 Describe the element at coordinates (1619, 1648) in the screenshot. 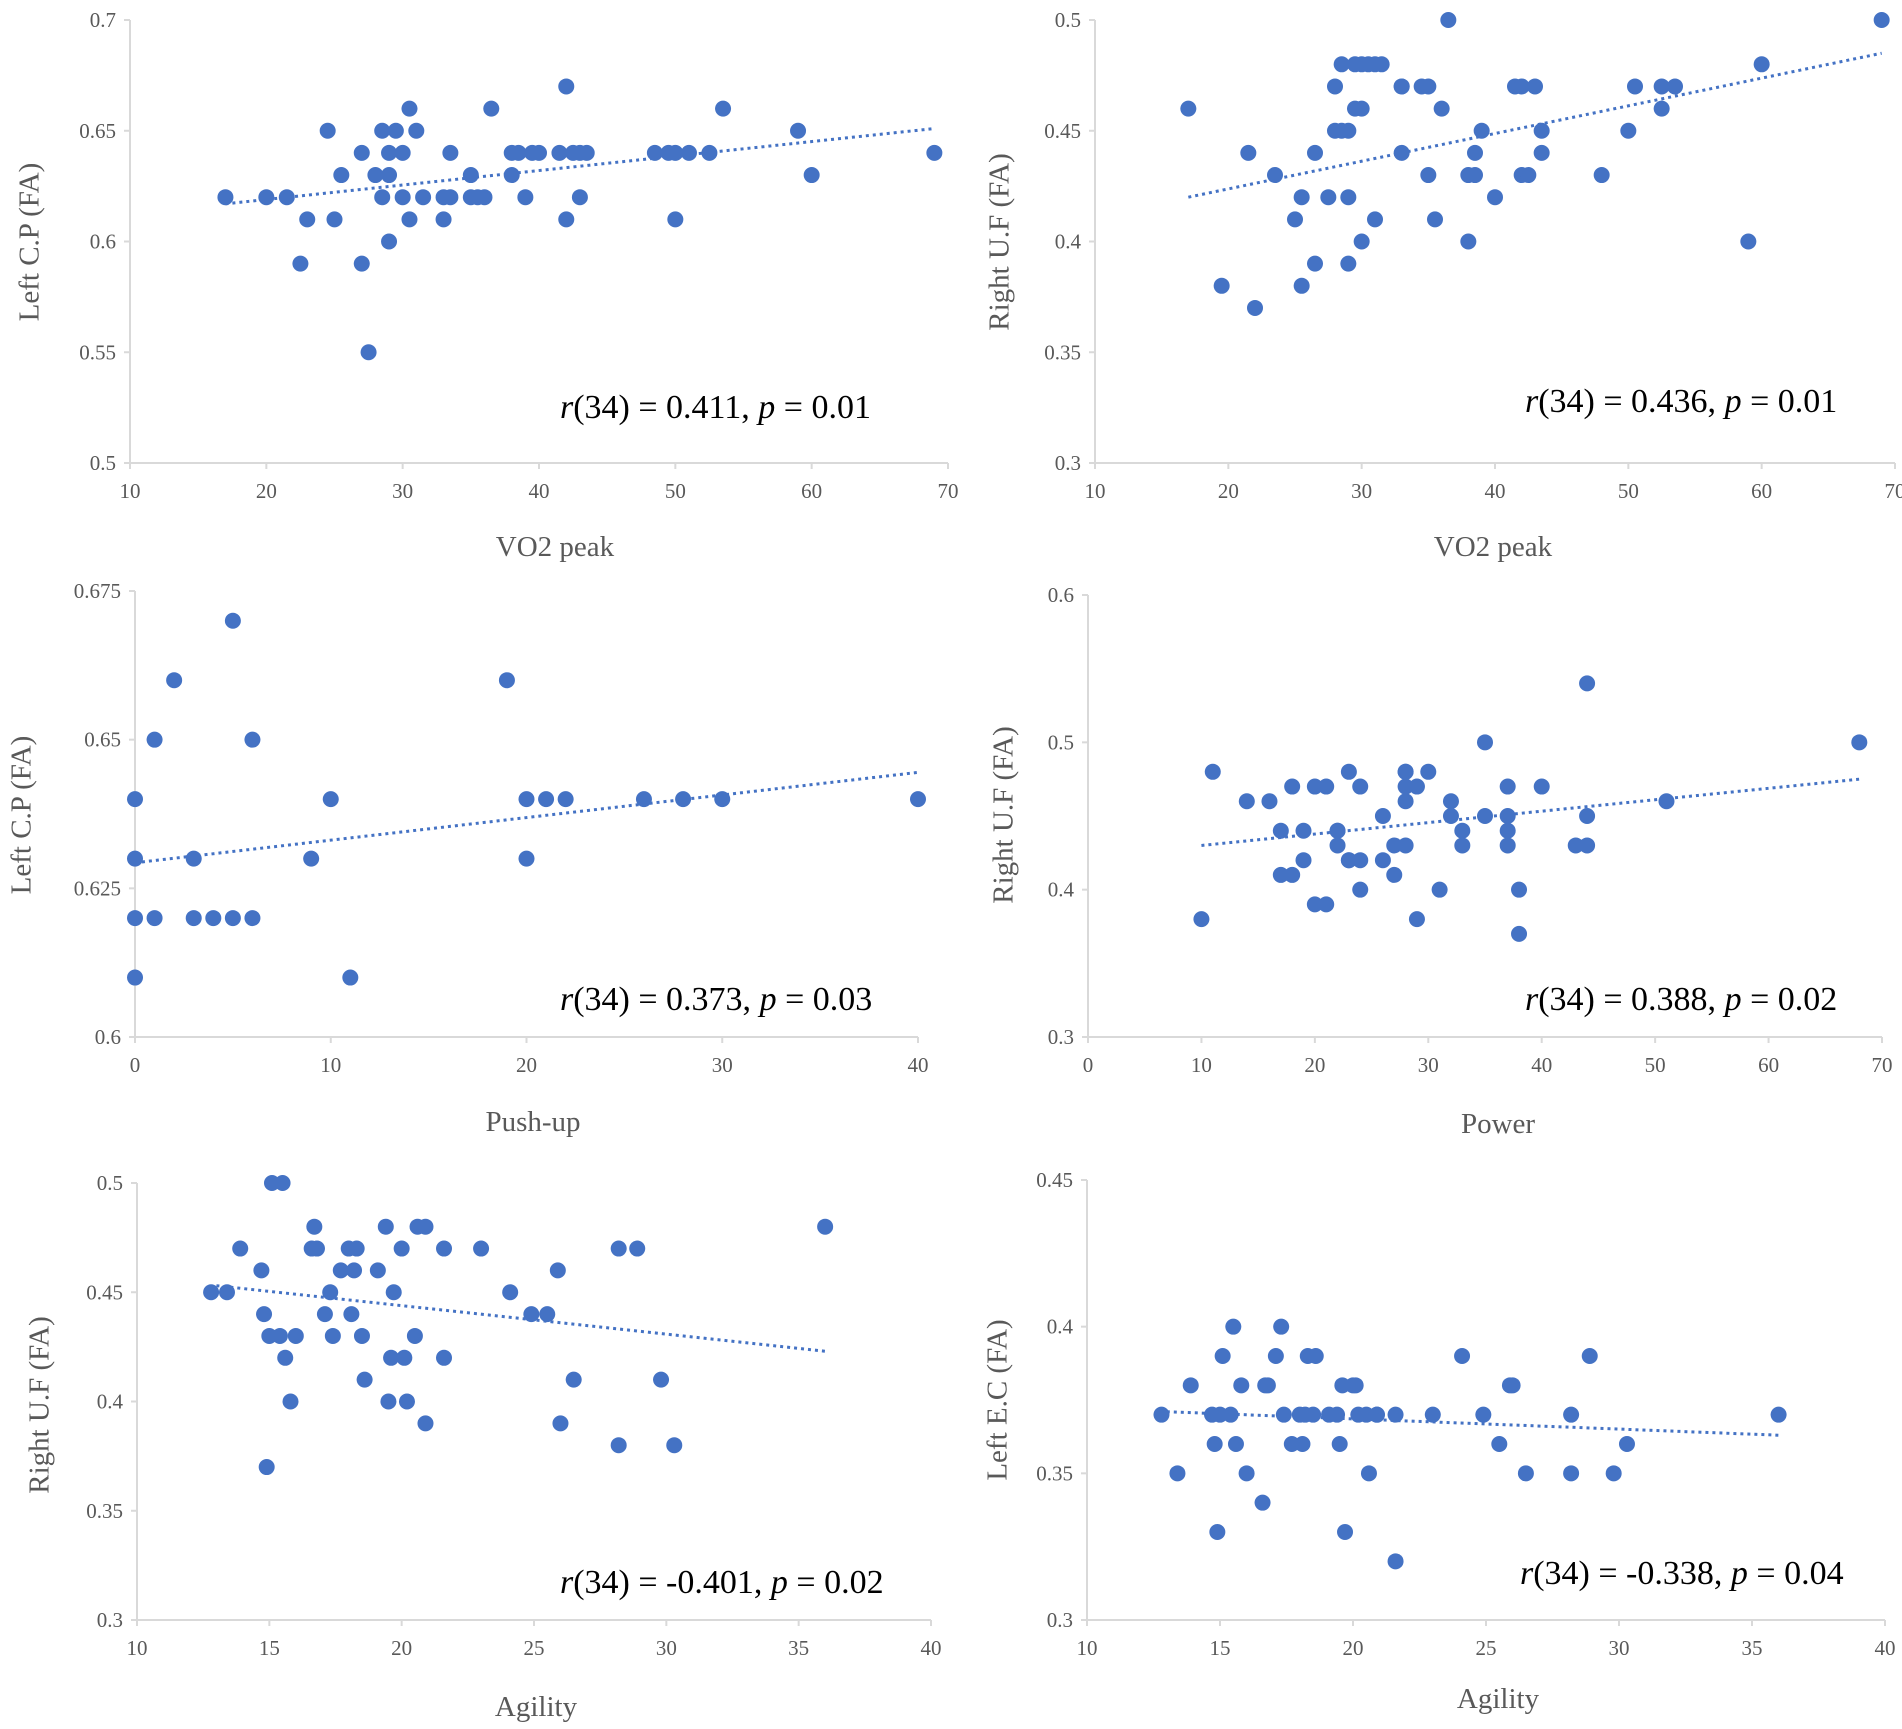

I see `x-tick-label: 30` at that location.